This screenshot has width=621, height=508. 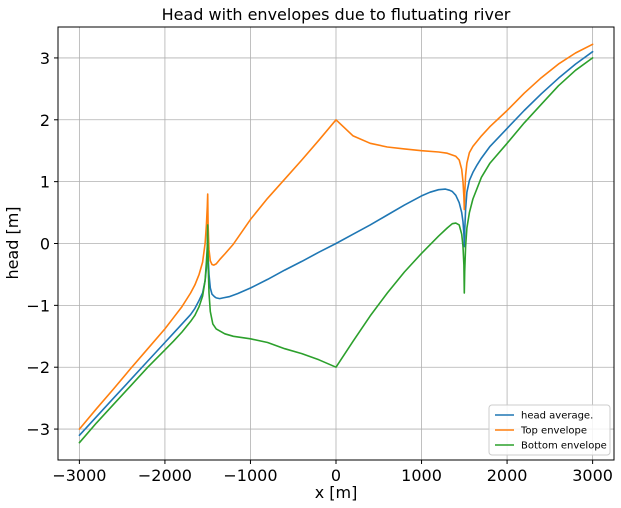 I want to click on x-tick-label: 2000, so click(x=507, y=475).